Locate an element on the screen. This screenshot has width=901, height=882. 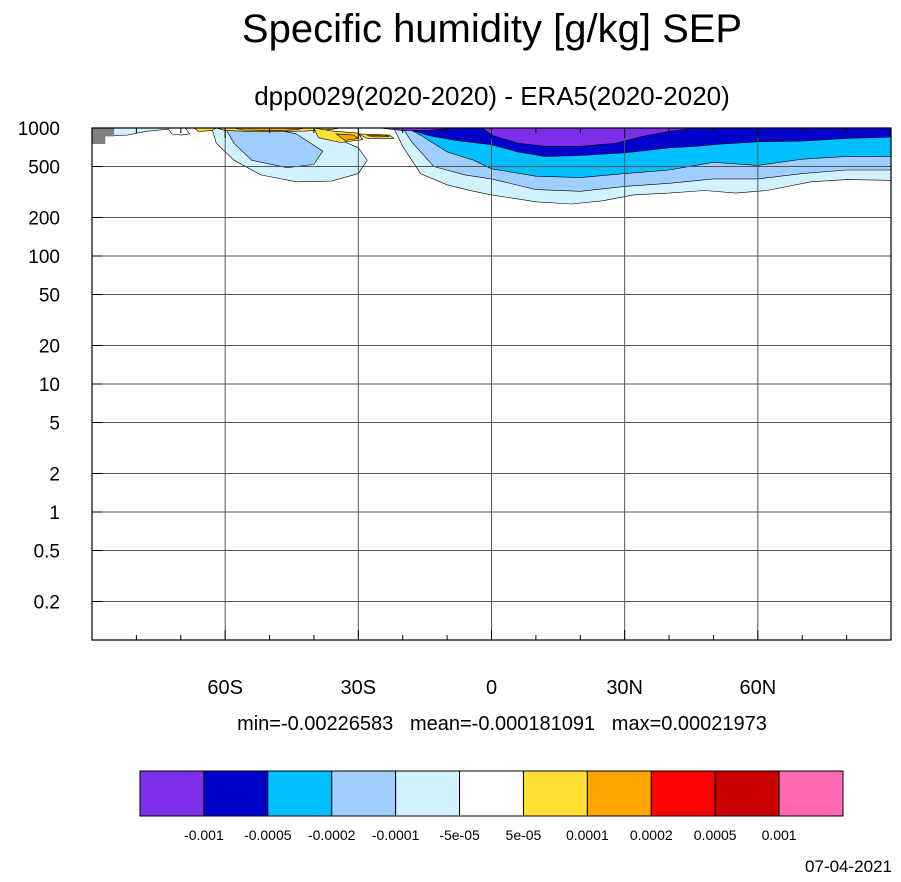
y-tick-label: 1000 is located at coordinates (39, 129).